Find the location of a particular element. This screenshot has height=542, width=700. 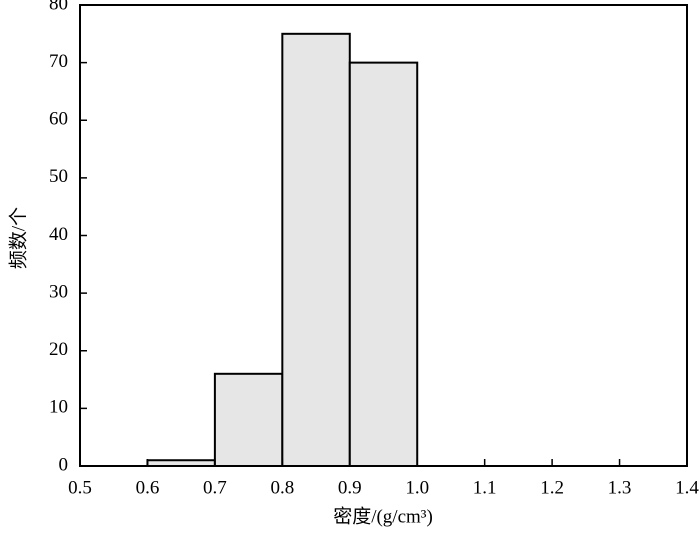

y-tick-label: 30 is located at coordinates (58, 291).